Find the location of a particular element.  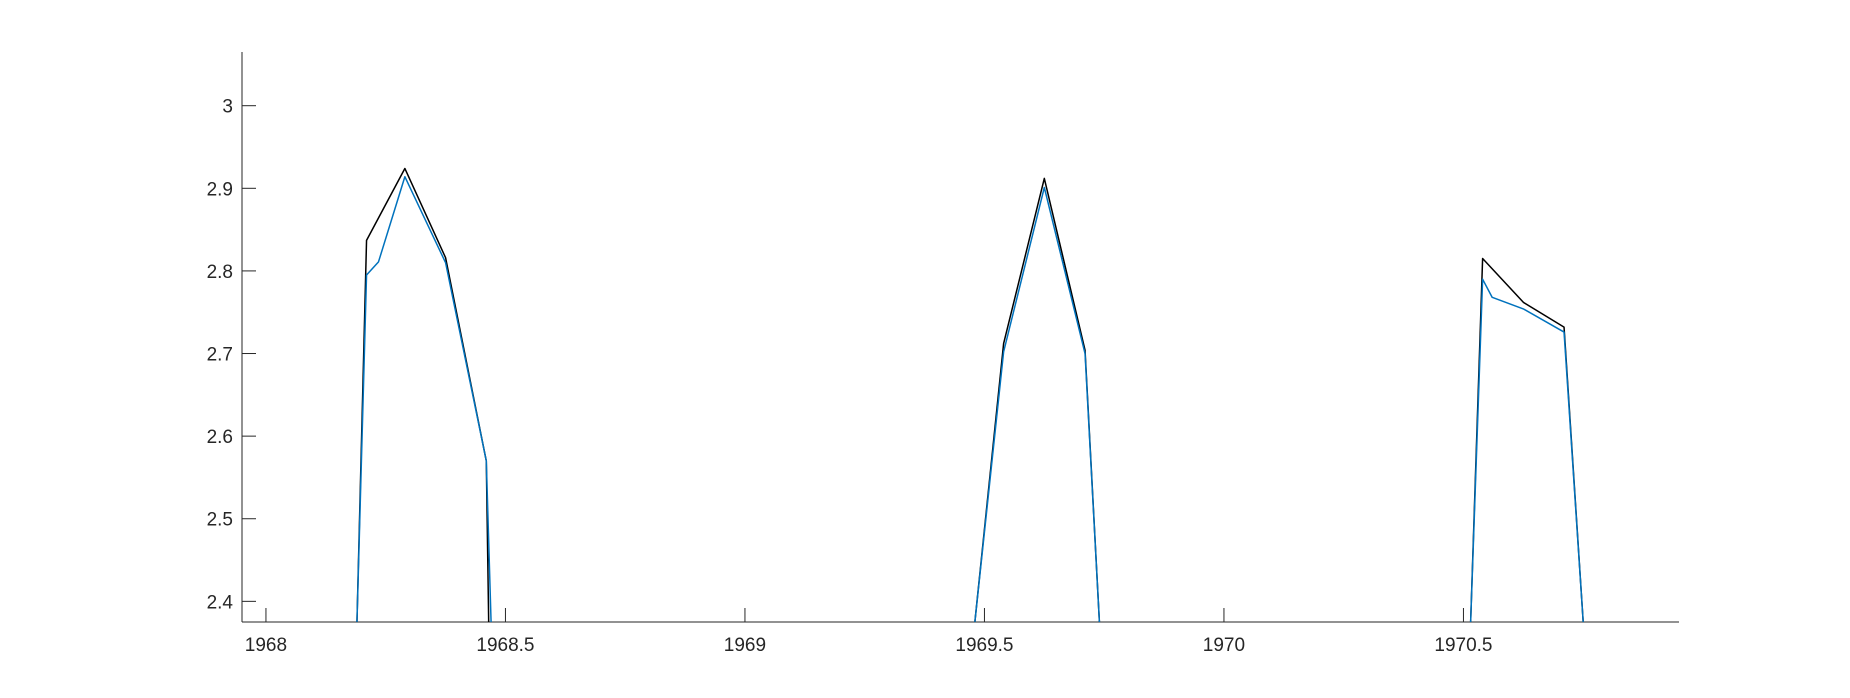

y-tick-label: 2.5 is located at coordinates (220, 520).